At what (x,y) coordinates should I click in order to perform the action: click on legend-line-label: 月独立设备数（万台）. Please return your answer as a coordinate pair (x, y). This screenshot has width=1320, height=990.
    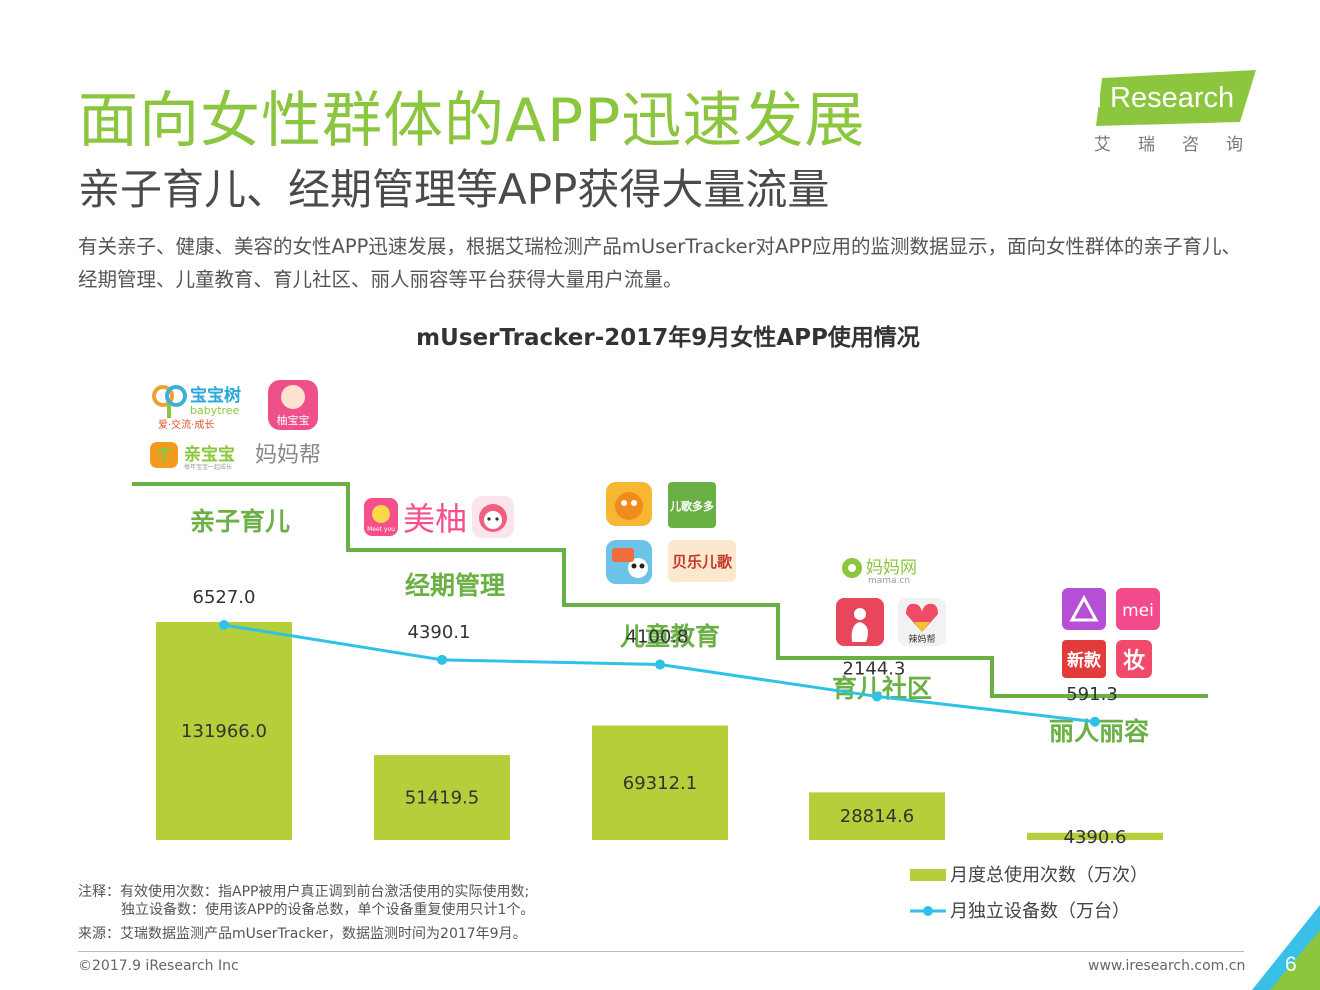
    Looking at the image, I should click on (1040, 911).